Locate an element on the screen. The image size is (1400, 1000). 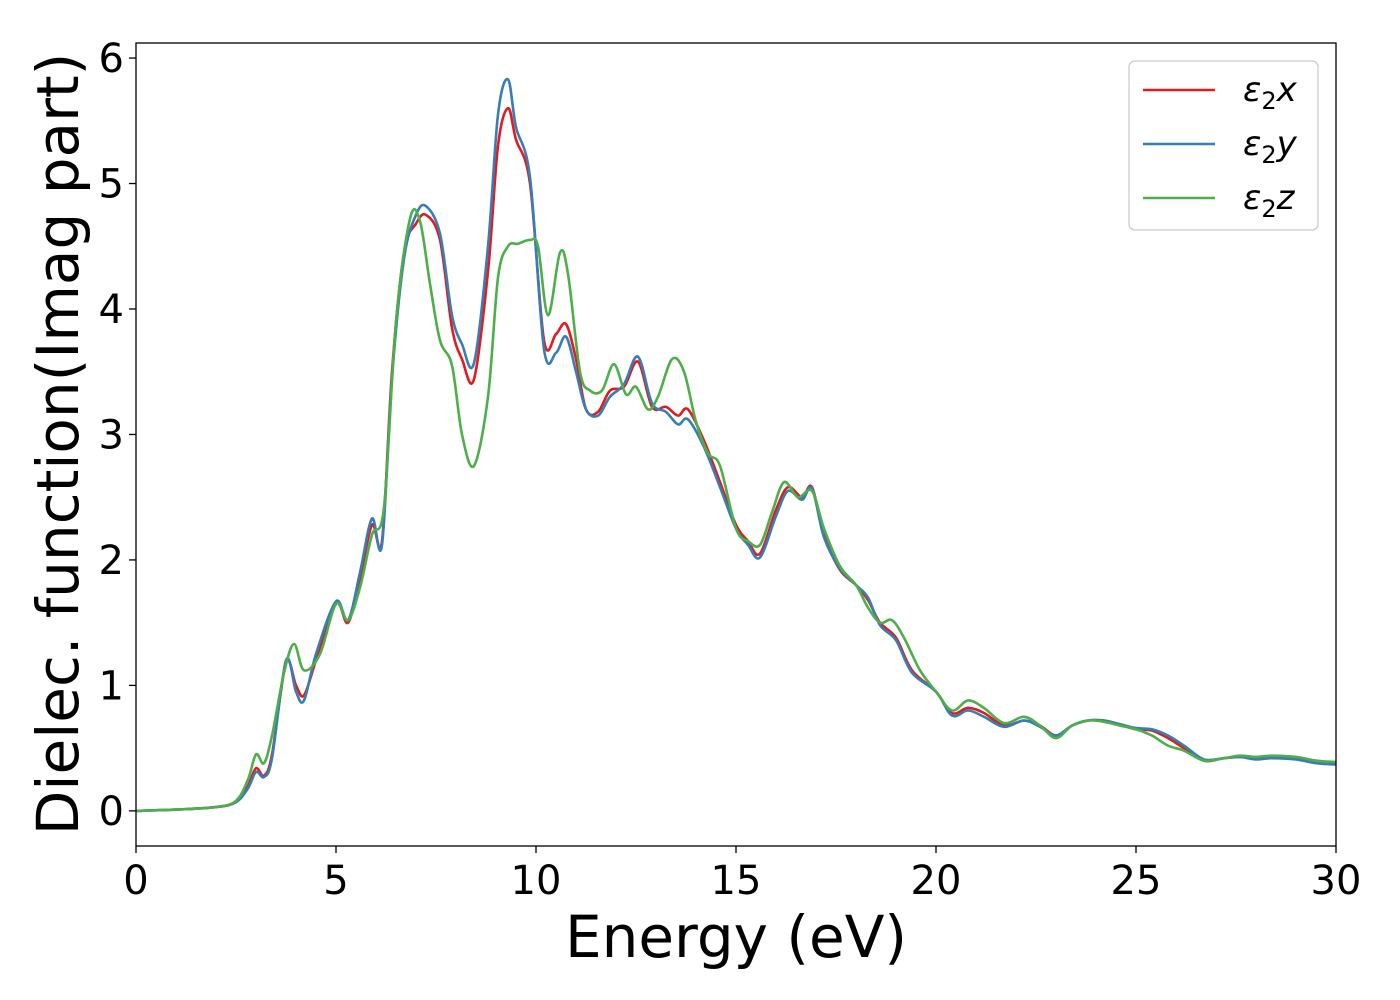
y-tick-label: 1 is located at coordinates (111, 686).